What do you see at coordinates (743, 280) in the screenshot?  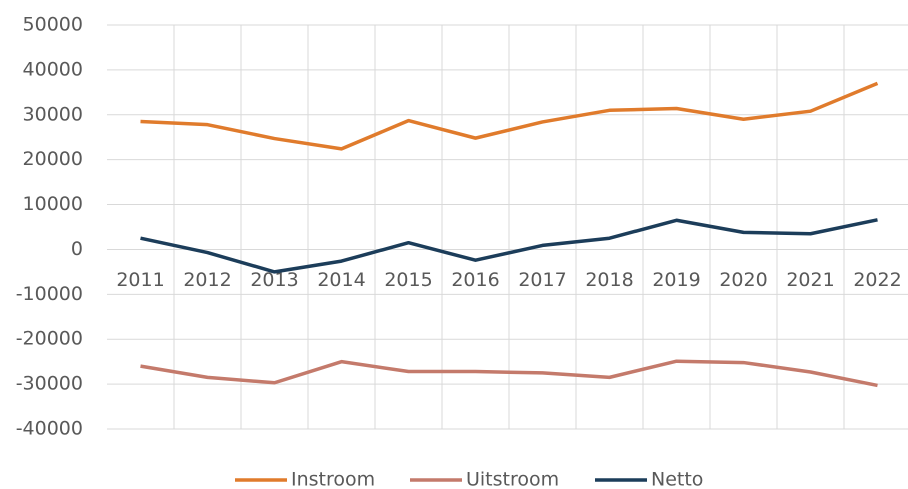 I see `x-tick-label: 2020` at bounding box center [743, 280].